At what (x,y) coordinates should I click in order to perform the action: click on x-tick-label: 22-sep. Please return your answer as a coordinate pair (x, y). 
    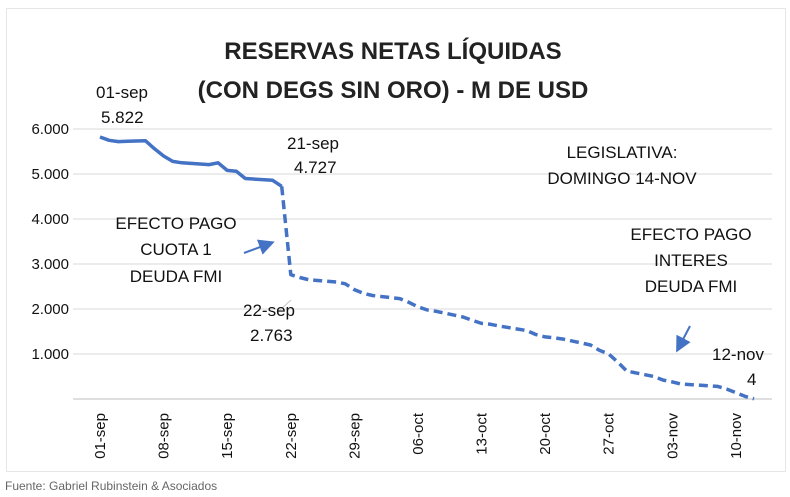
    Looking at the image, I should click on (291, 436).